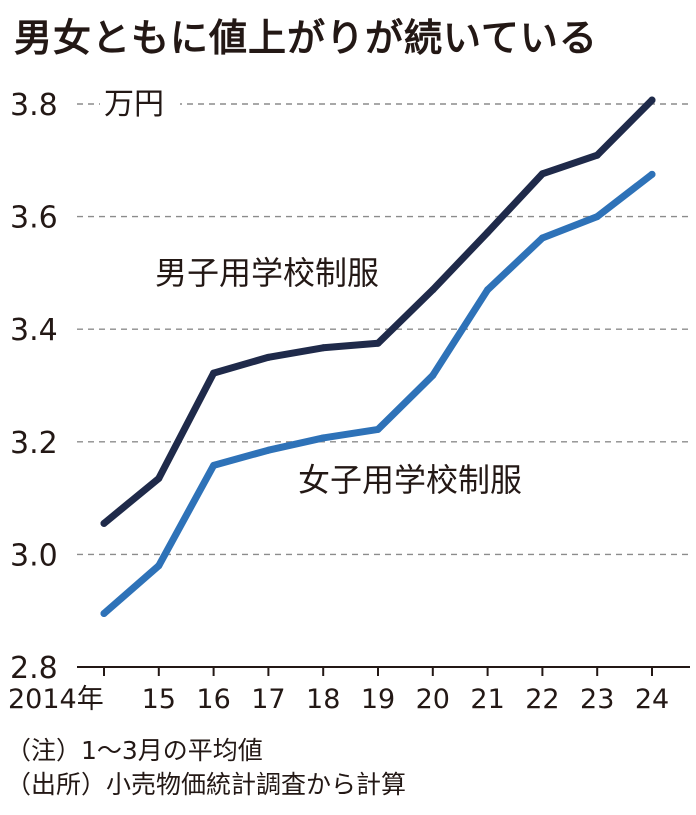 This screenshot has width=696, height=815. Describe the element at coordinates (323, 699) in the screenshot. I see `x-tick-label: 18` at that location.